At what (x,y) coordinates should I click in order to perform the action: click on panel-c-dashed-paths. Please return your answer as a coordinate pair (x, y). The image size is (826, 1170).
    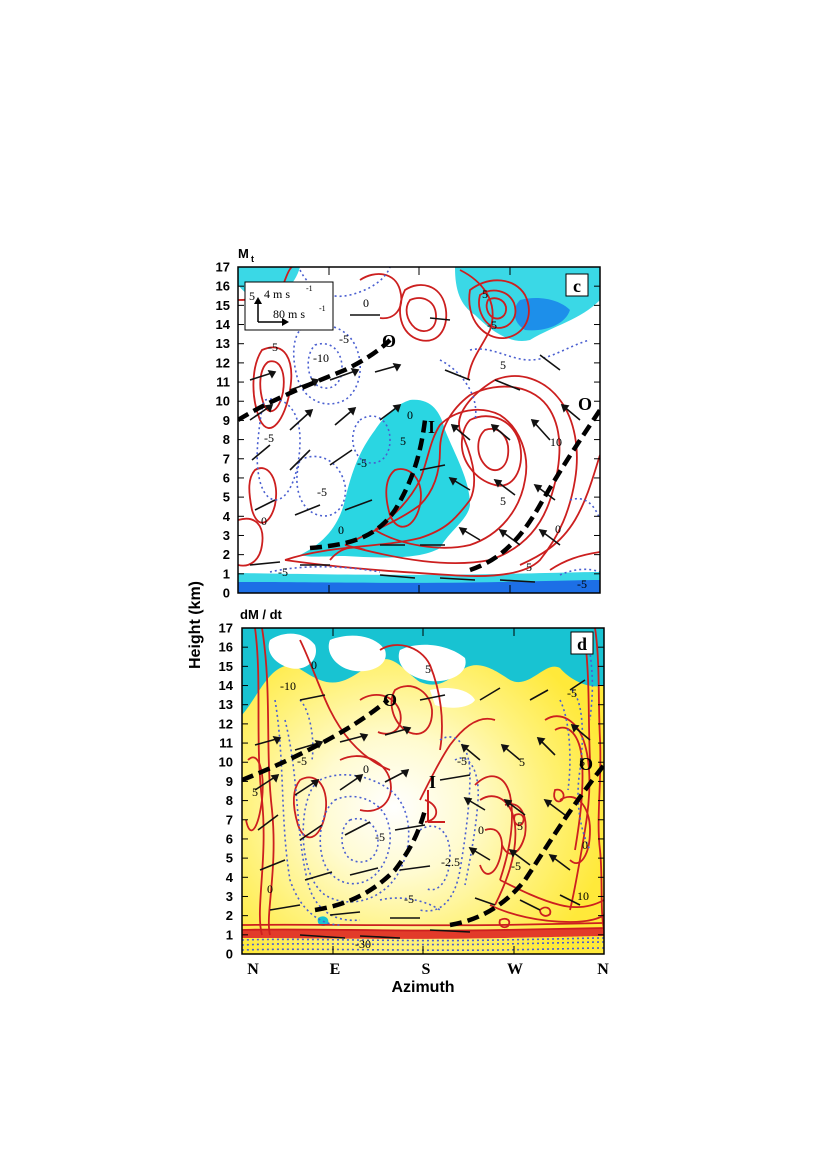
    Looking at the image, I should click on (419, 455).